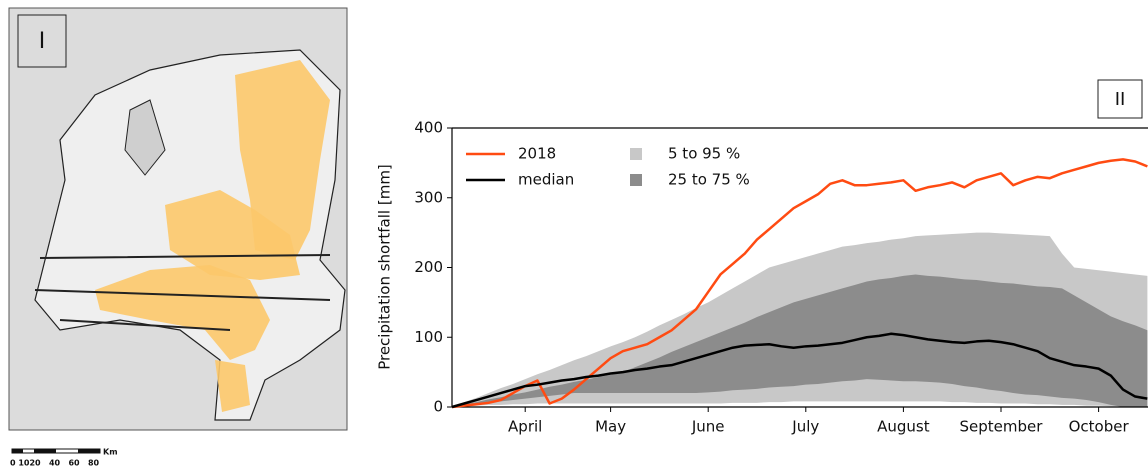 The image size is (1148, 471). Describe the element at coordinates (709, 180) in the screenshot. I see `legend-label: 25 to 75 %` at that location.